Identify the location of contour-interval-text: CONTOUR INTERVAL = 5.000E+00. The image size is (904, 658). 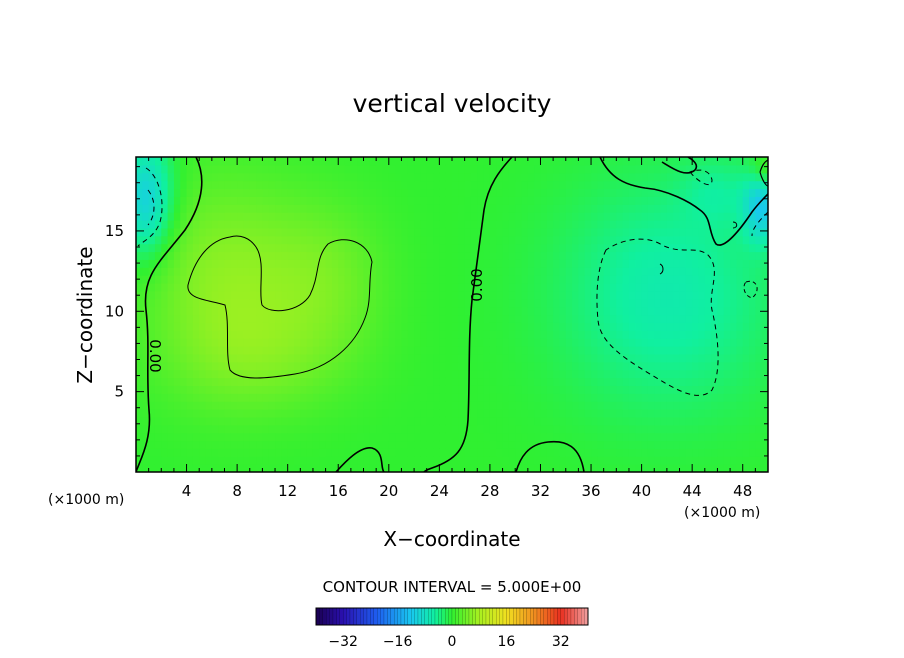
(452, 587).